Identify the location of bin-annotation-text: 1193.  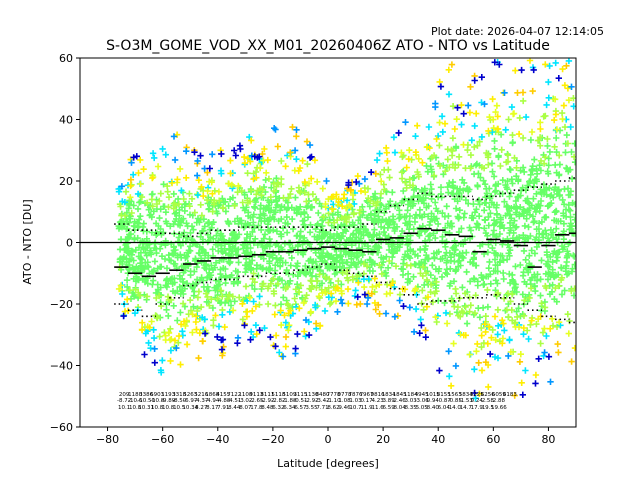
(168, 395).